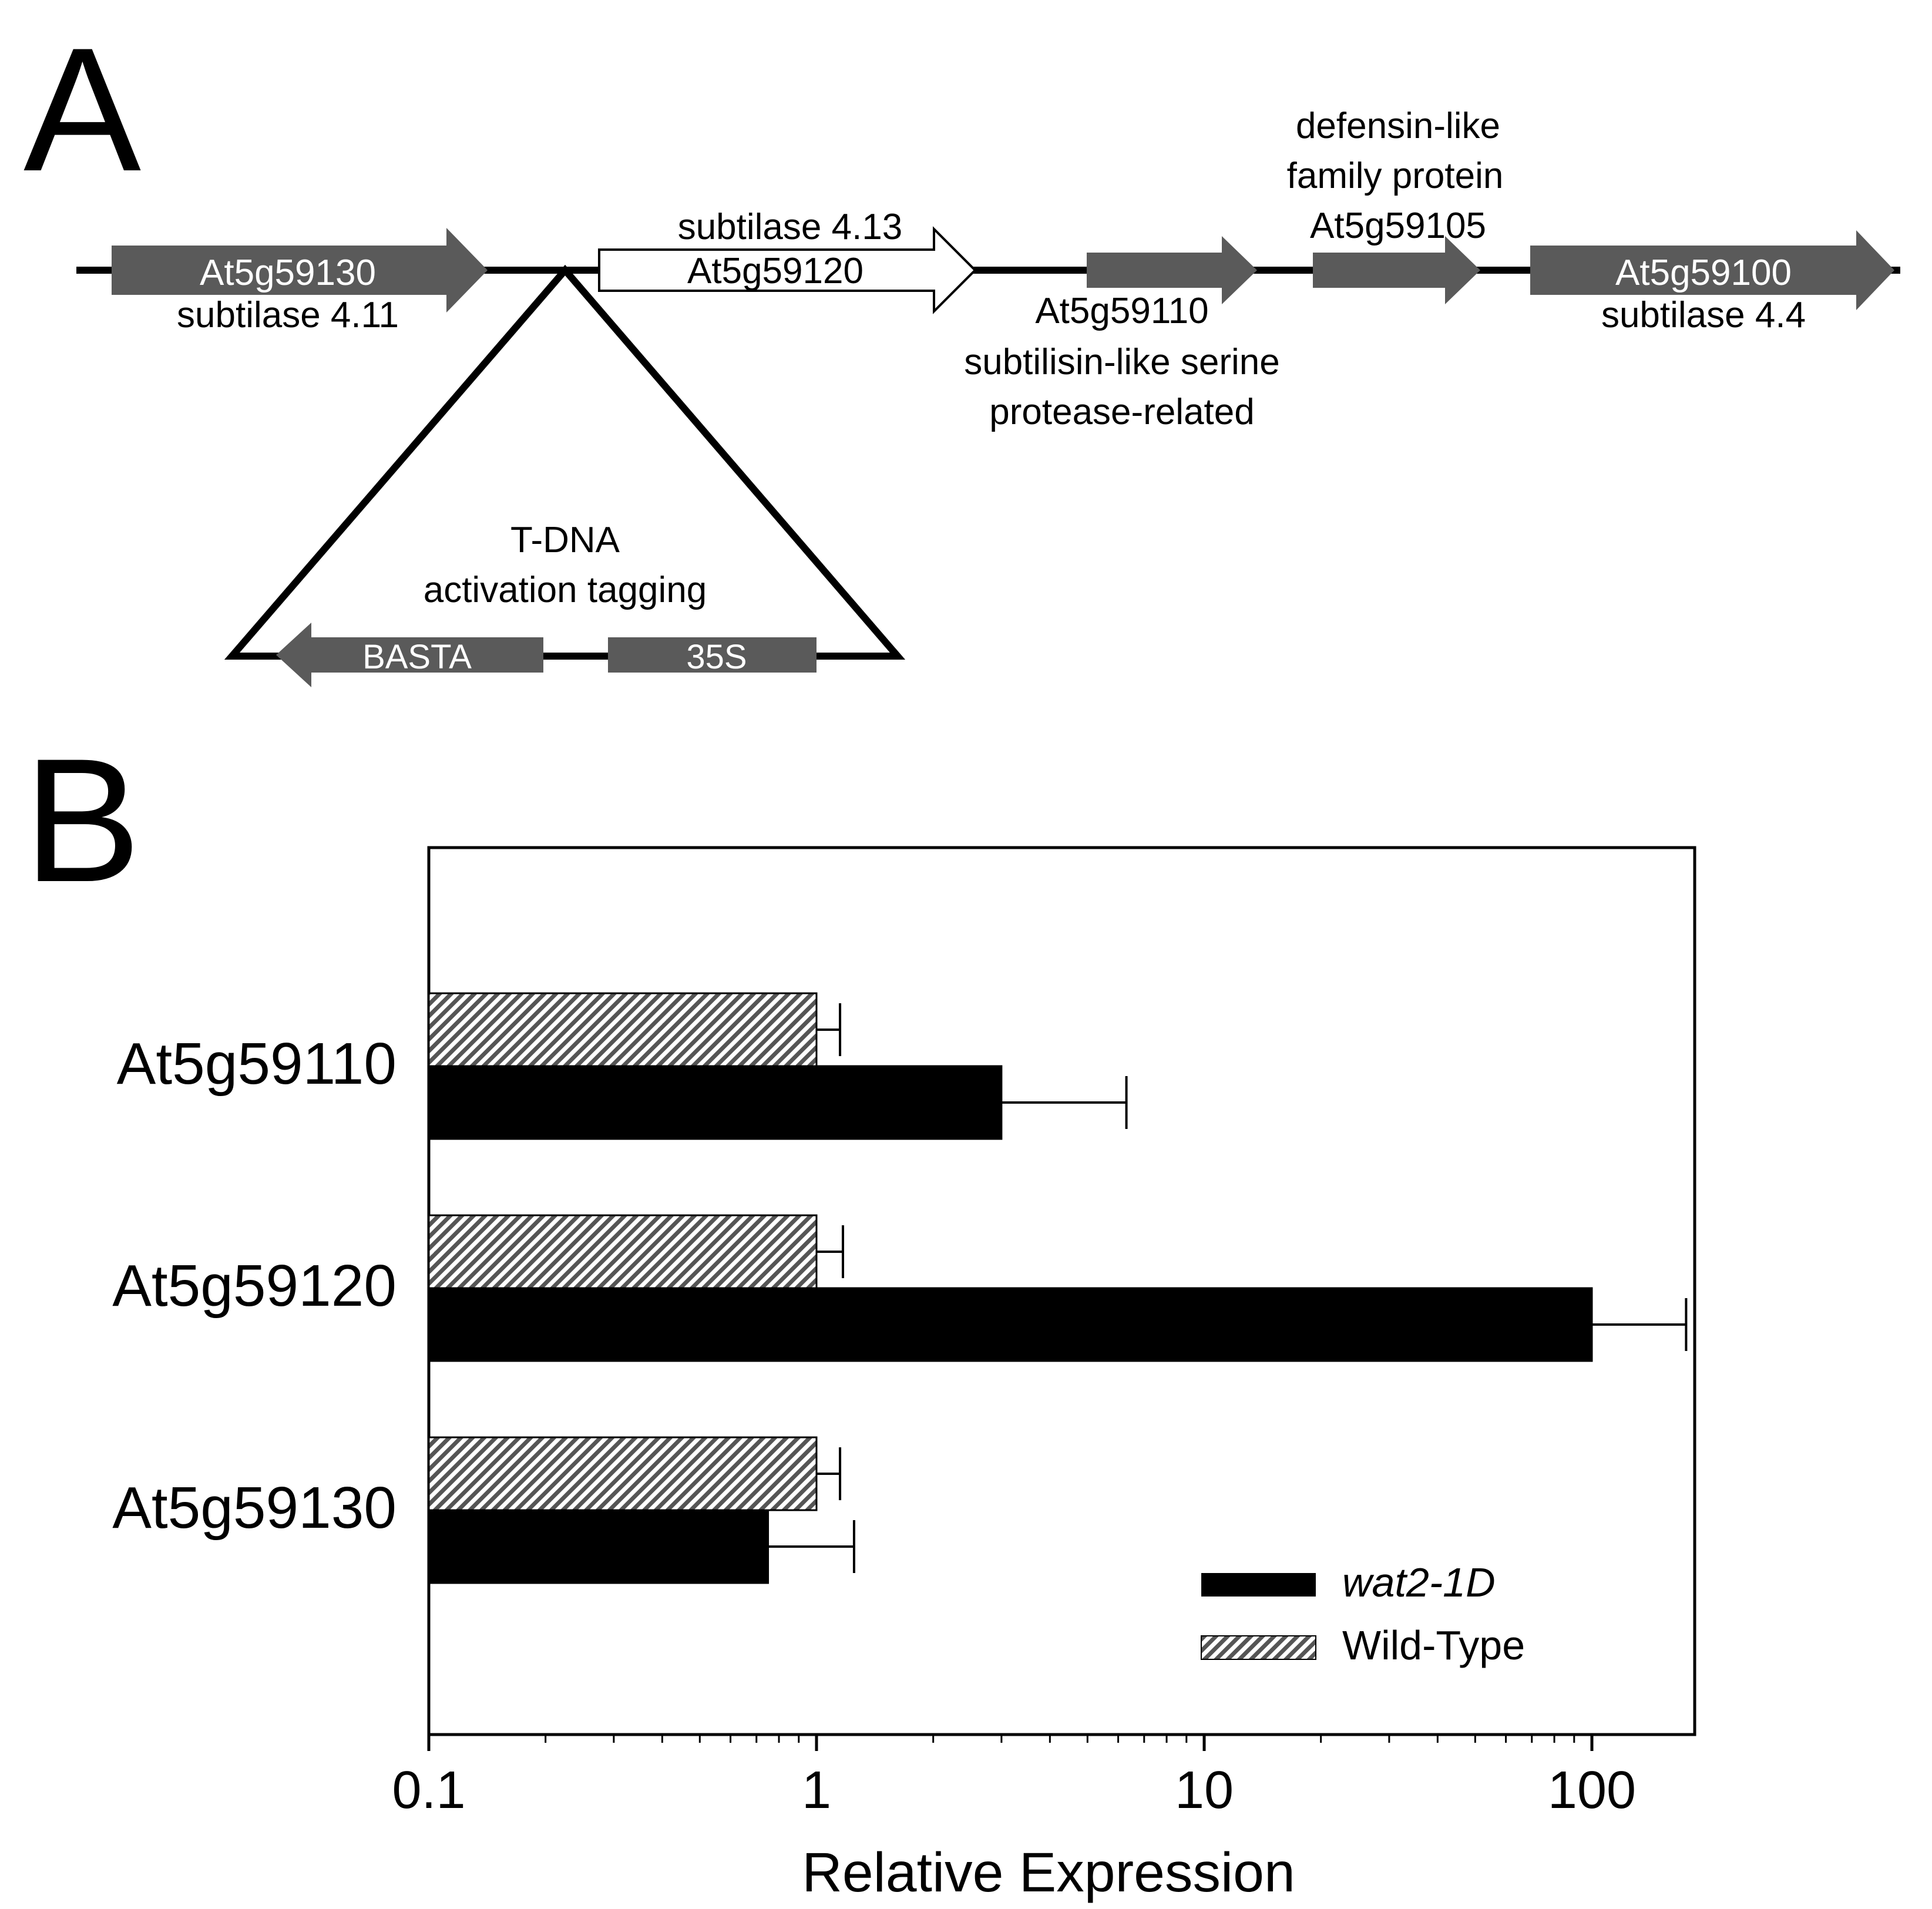 This screenshot has width=1932, height=1909. I want to click on promoter-35s-label: 35S, so click(716, 657).